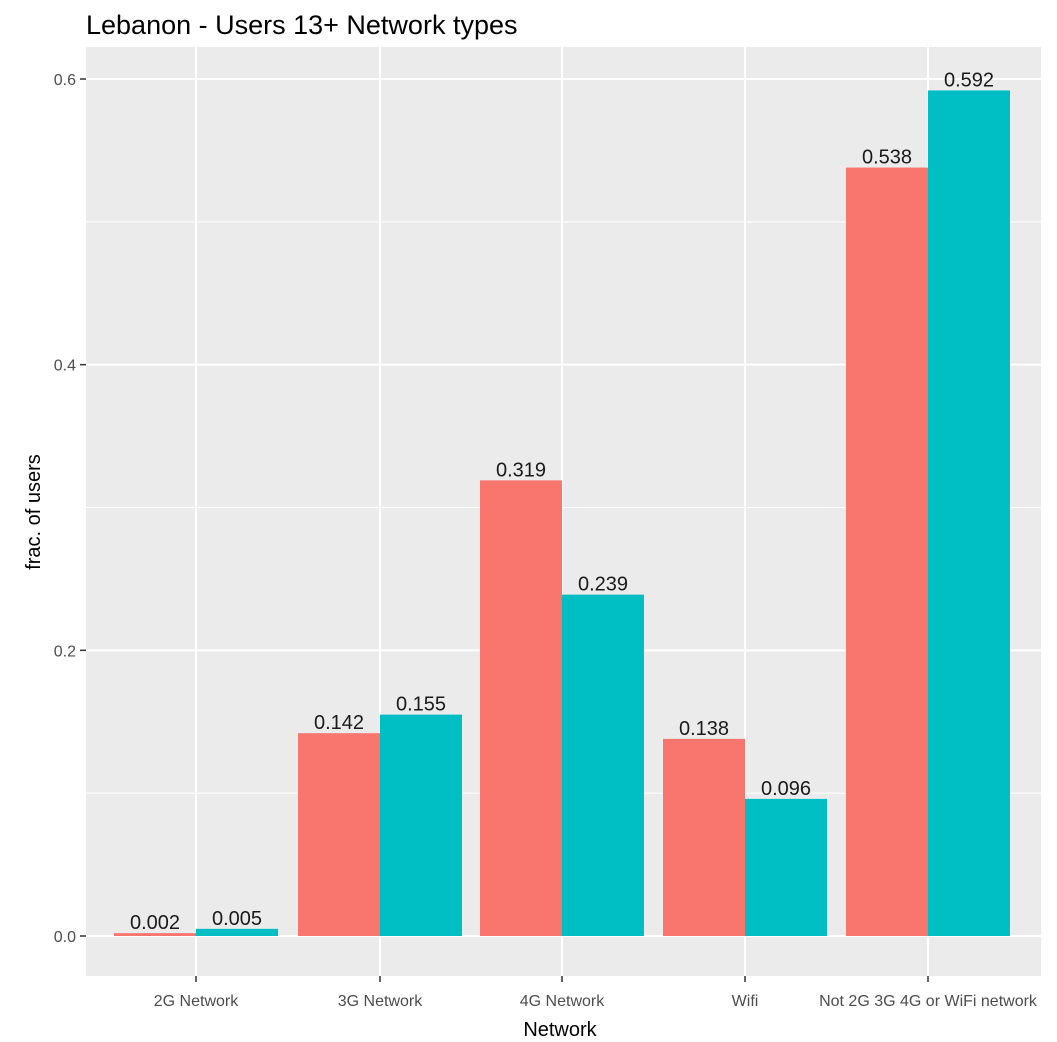 The width and height of the screenshot is (1057, 1042). What do you see at coordinates (65, 80) in the screenshot?
I see `y-tick-label: 0.6` at bounding box center [65, 80].